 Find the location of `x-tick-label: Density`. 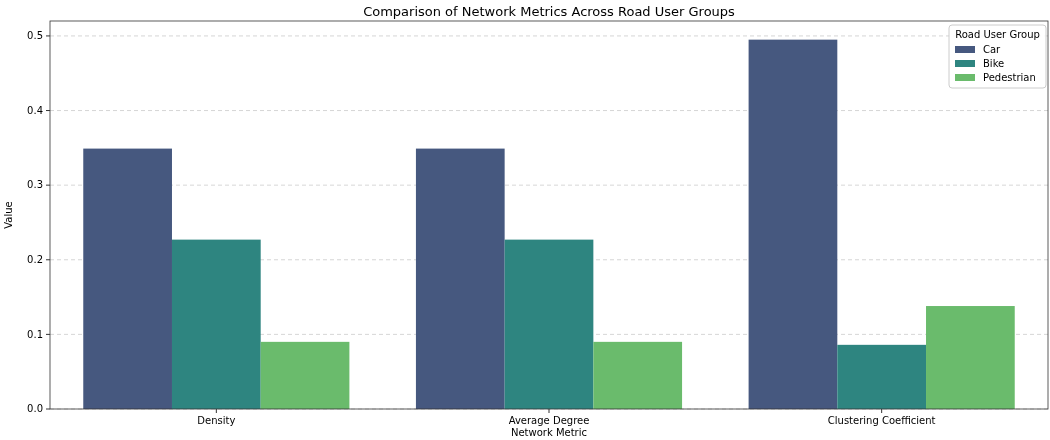

x-tick-label: Density is located at coordinates (216, 420).